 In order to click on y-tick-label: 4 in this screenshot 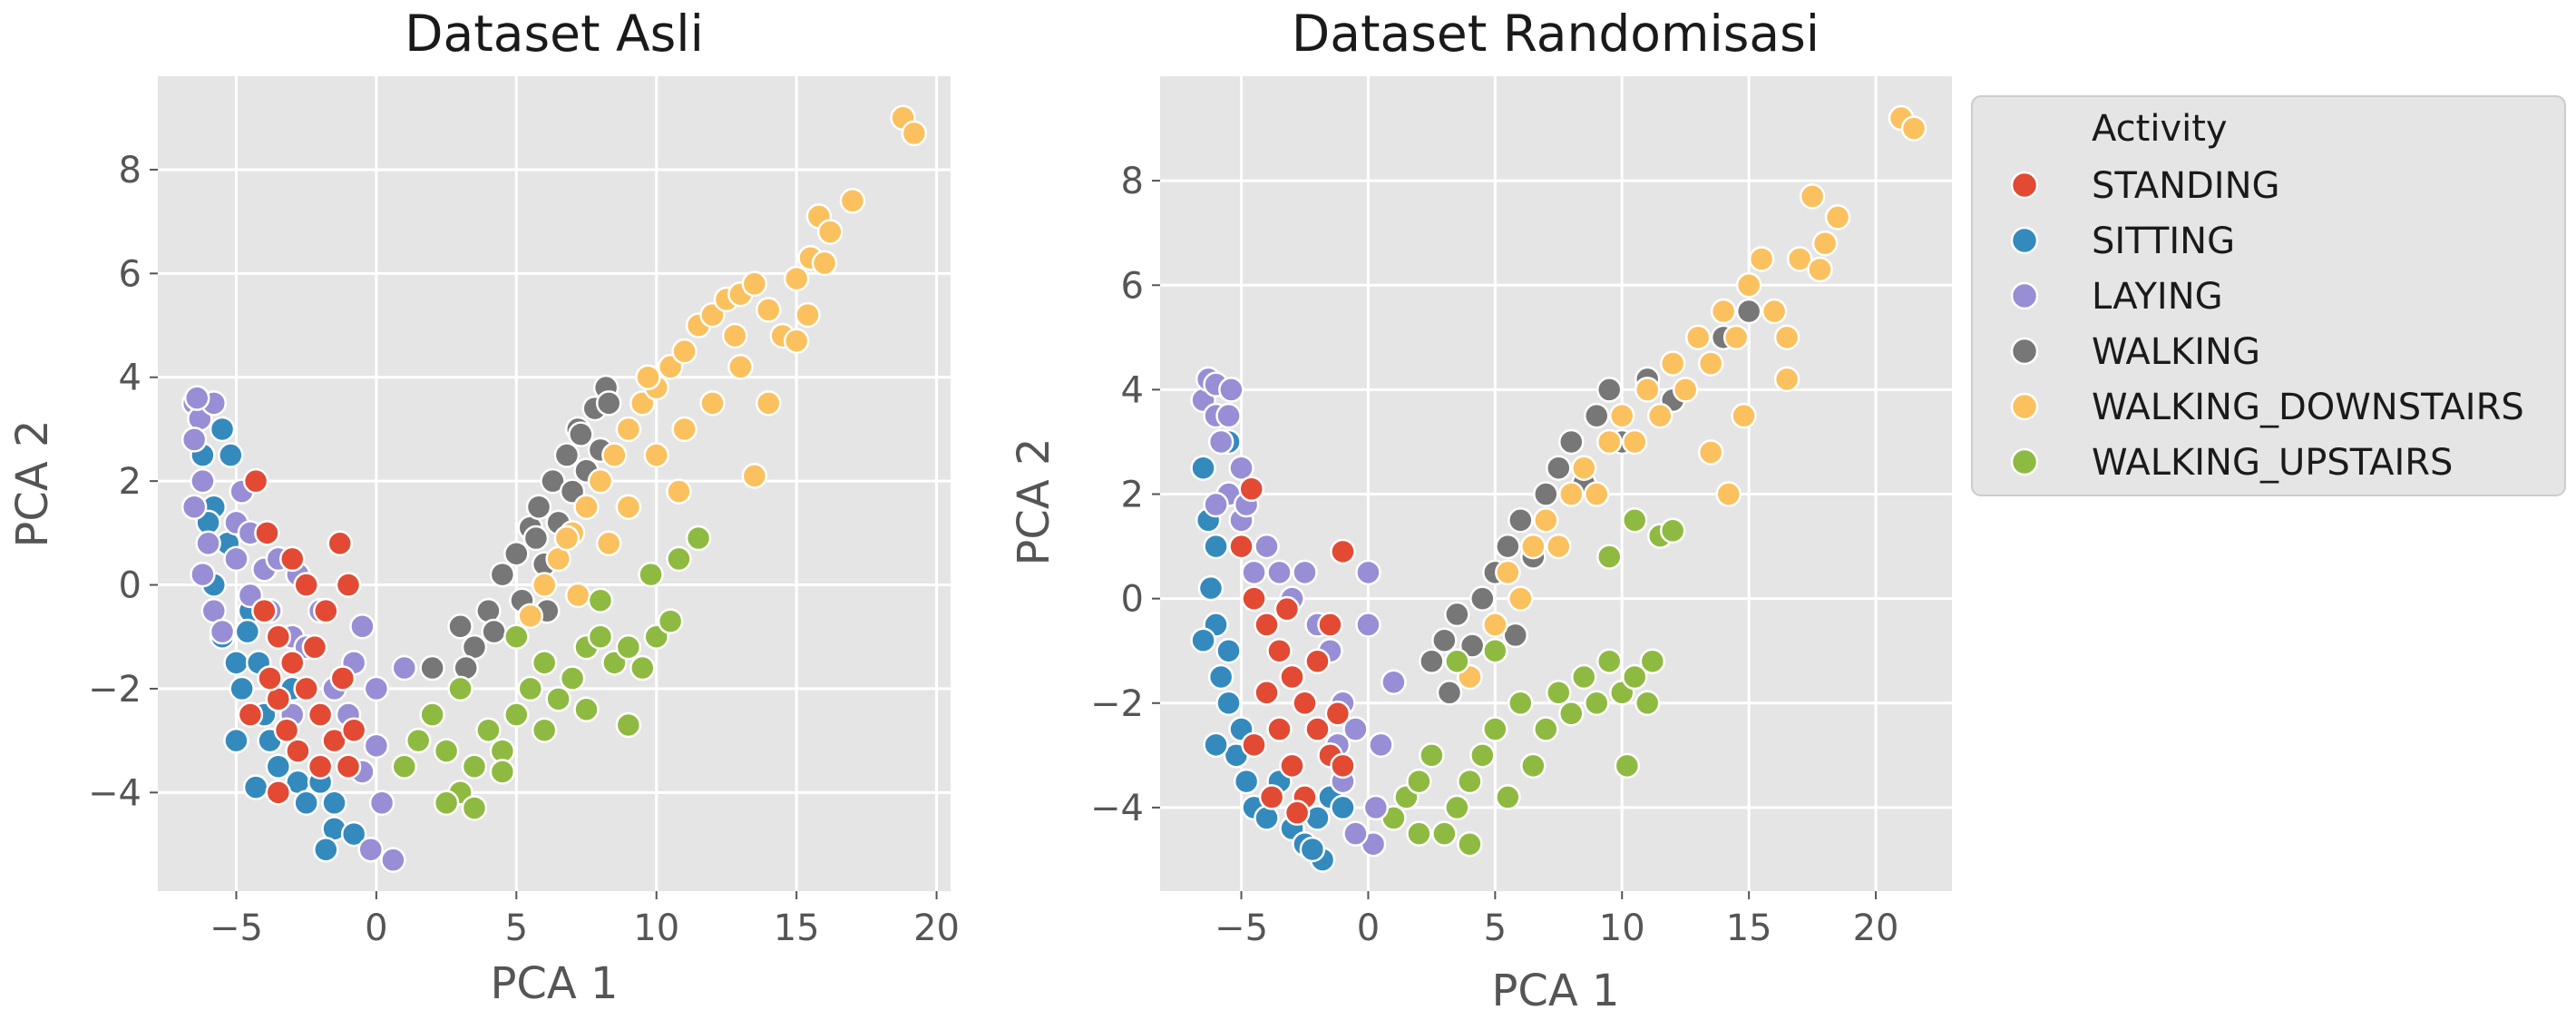, I will do `click(1132, 390)`.